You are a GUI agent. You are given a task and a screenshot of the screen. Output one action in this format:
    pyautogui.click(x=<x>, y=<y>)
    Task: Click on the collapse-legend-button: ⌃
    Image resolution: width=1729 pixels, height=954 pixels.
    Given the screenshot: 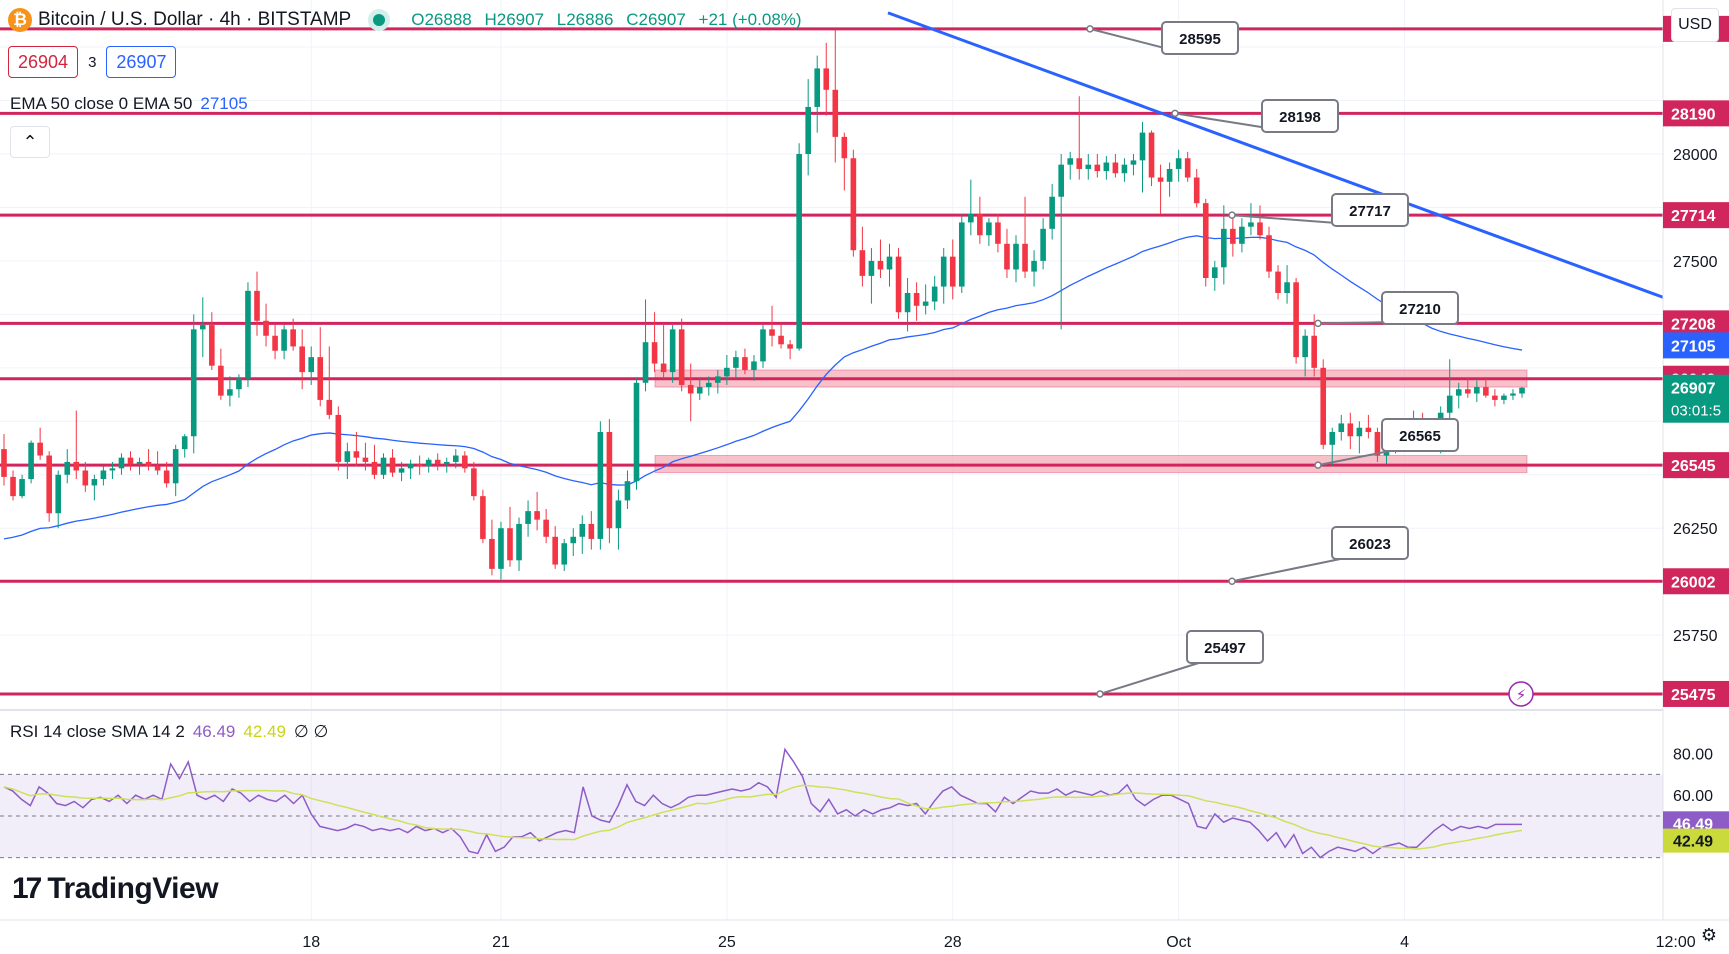 What is the action you would take?
    pyautogui.click(x=30, y=142)
    